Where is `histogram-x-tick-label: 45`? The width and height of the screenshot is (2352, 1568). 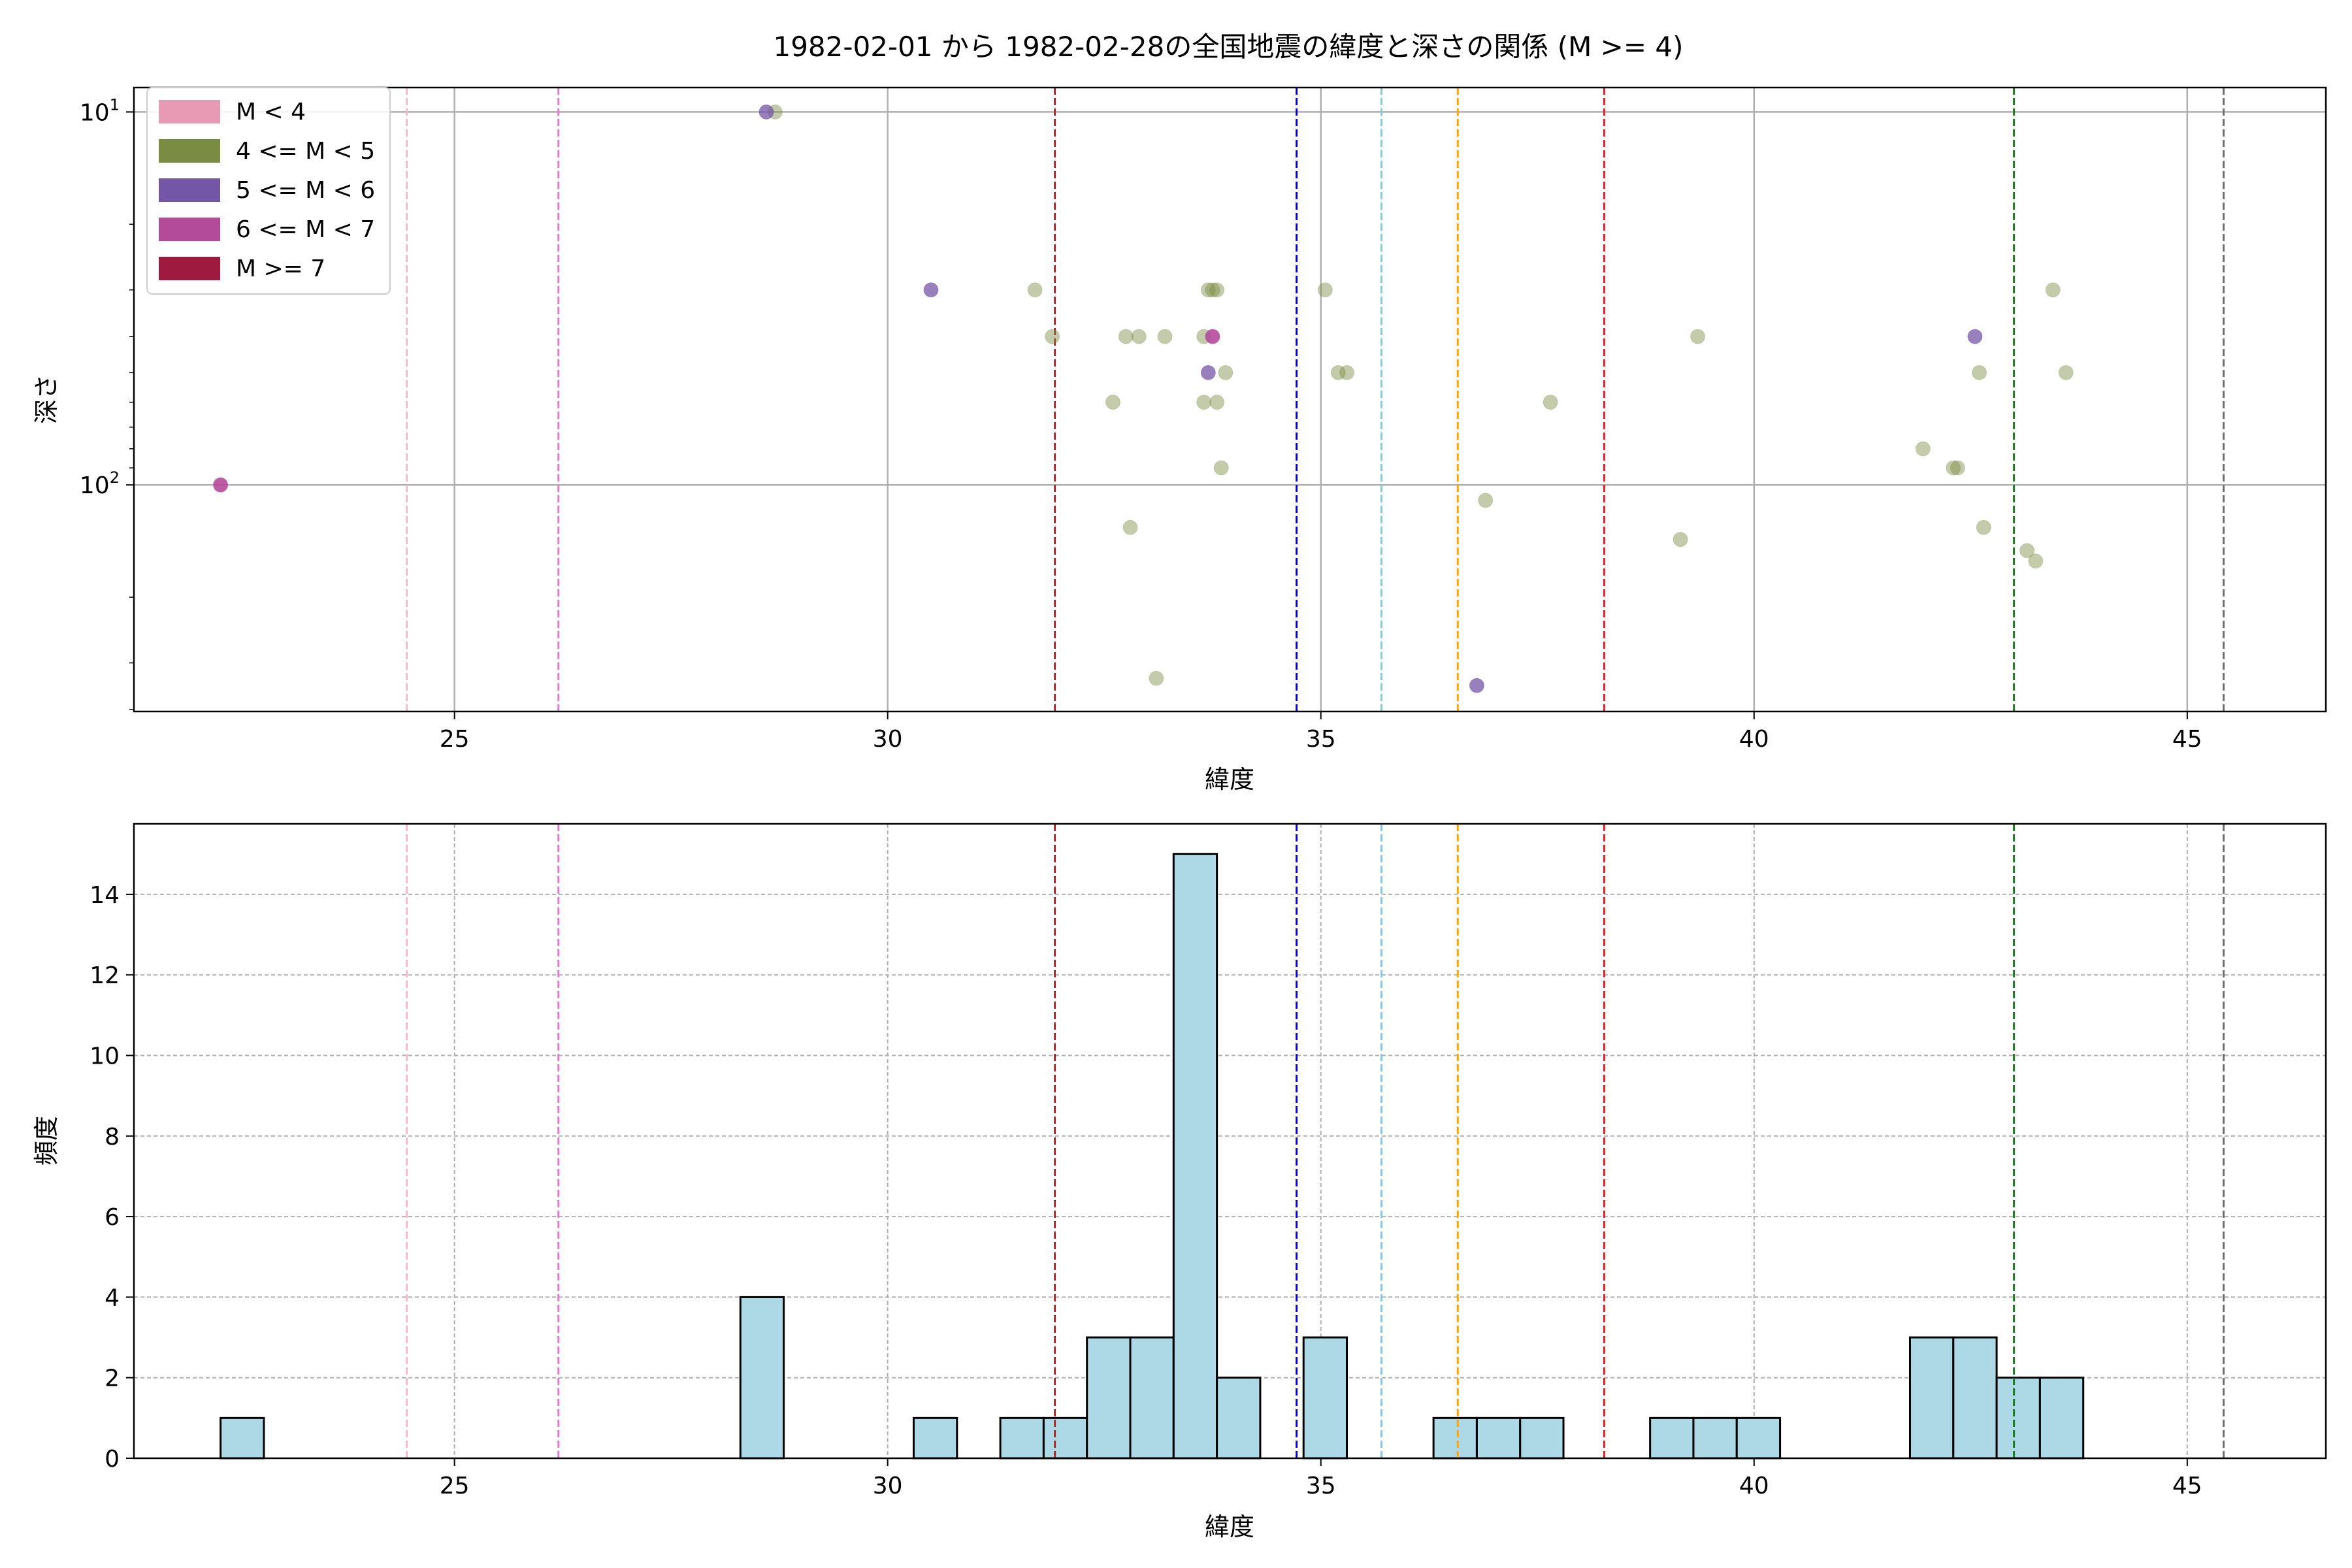
histogram-x-tick-label: 45 is located at coordinates (2187, 1486).